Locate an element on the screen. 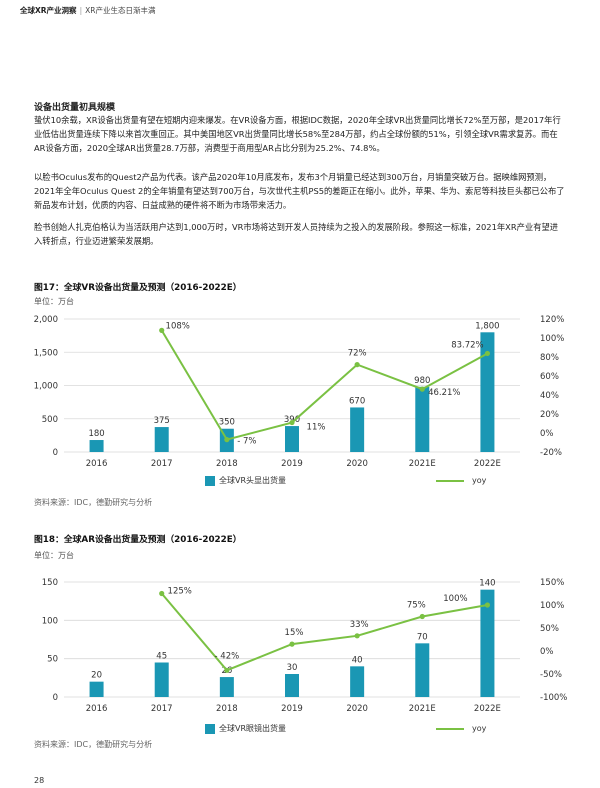  bar-value-label: 40 is located at coordinates (357, 660).